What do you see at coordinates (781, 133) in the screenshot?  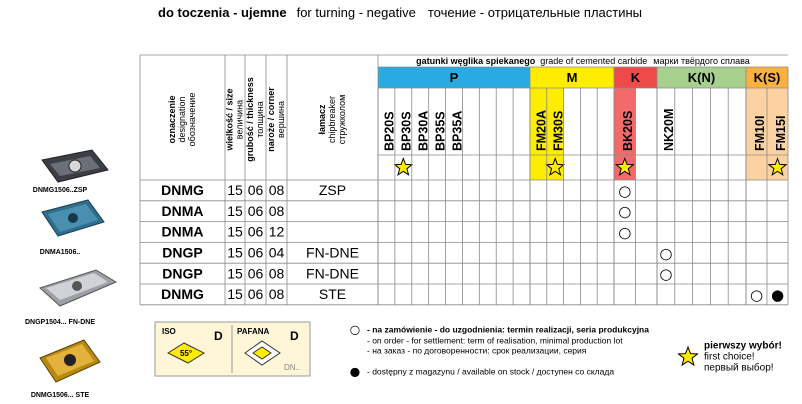 I see `grade-name: FM15I` at bounding box center [781, 133].